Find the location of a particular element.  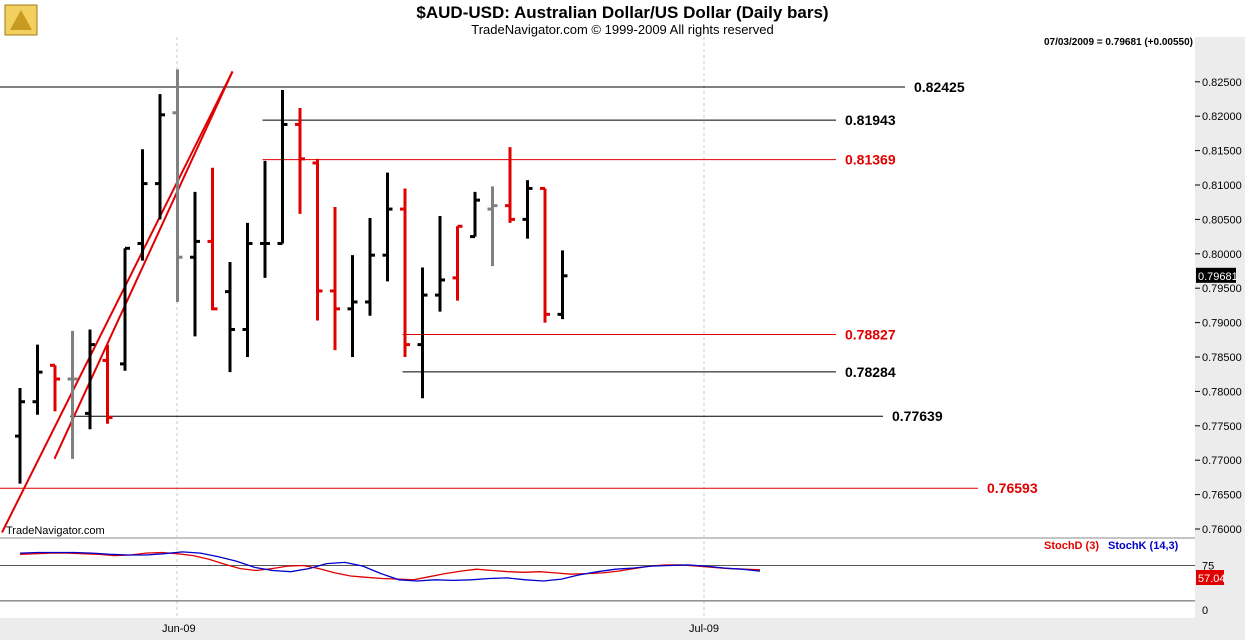

price-tick-label: 0.79000 is located at coordinates (1222, 324).